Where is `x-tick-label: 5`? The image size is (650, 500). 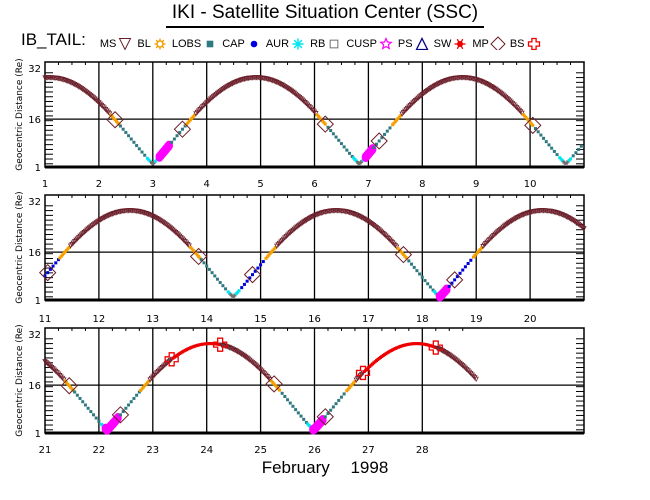 x-tick-label: 5 is located at coordinates (260, 184).